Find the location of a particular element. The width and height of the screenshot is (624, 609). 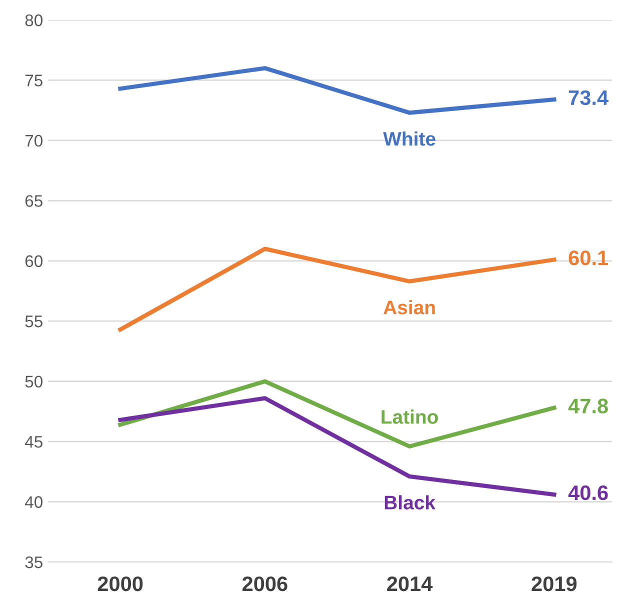

y-tick-label: 35 is located at coordinates (33, 562).